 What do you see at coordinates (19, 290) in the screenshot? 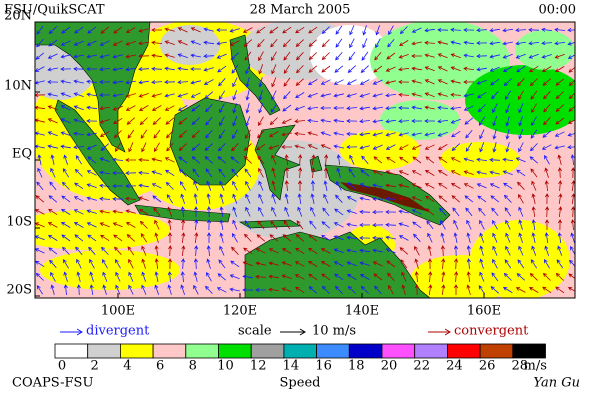
I see `lat-label: 20S` at bounding box center [19, 290].